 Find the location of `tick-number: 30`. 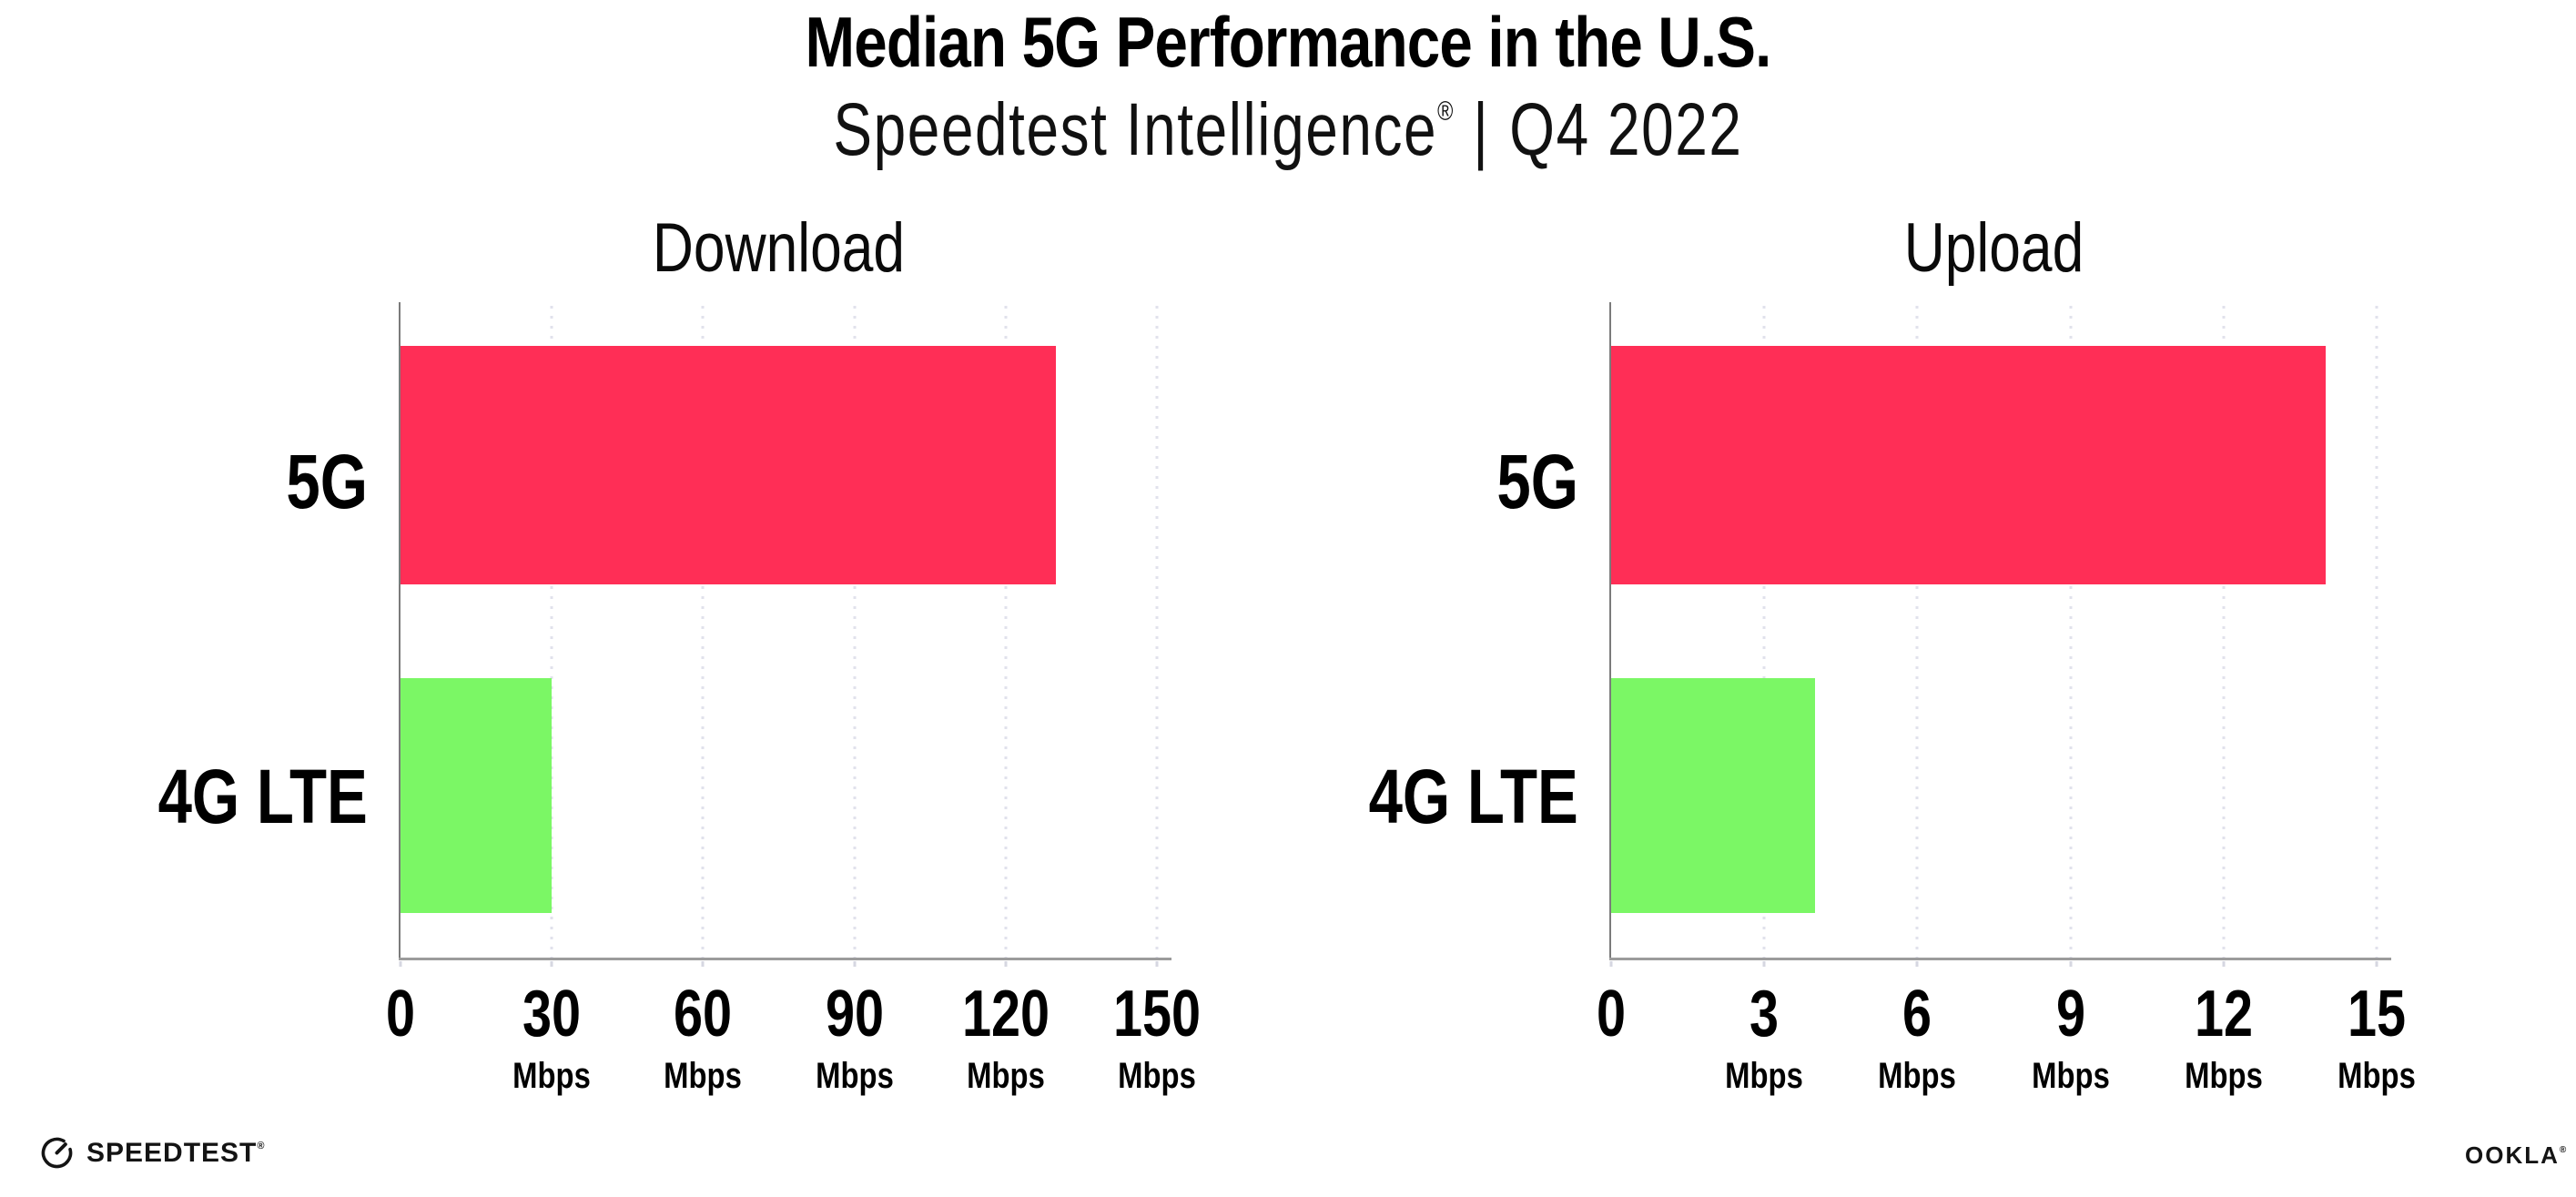

tick-number: 30 is located at coordinates (552, 1014).